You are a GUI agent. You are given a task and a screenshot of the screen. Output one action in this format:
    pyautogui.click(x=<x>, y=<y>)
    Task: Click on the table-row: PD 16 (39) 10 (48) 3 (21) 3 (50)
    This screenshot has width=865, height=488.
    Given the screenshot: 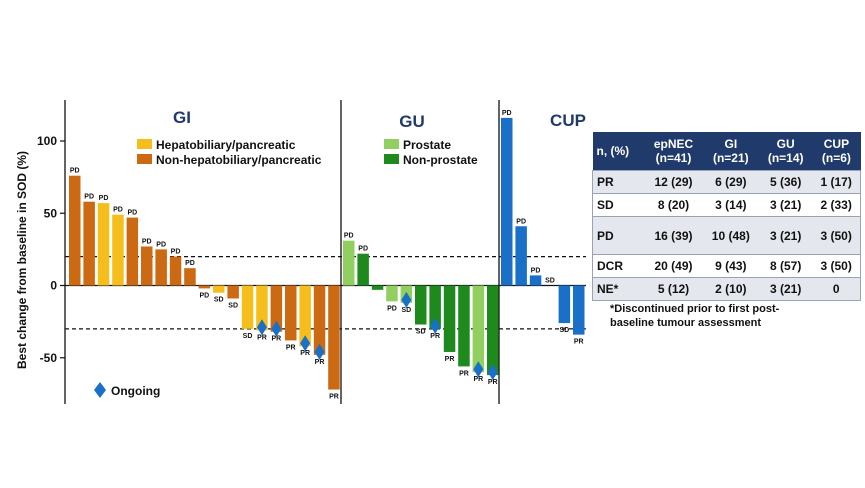 What is the action you would take?
    pyautogui.click(x=726, y=235)
    